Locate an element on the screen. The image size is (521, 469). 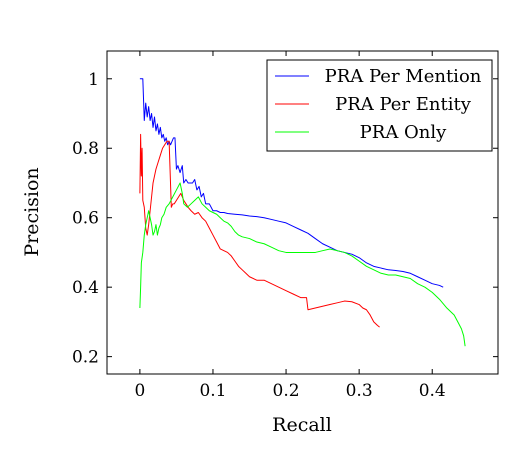
y-tick-label: 0.2 is located at coordinates (85, 358).